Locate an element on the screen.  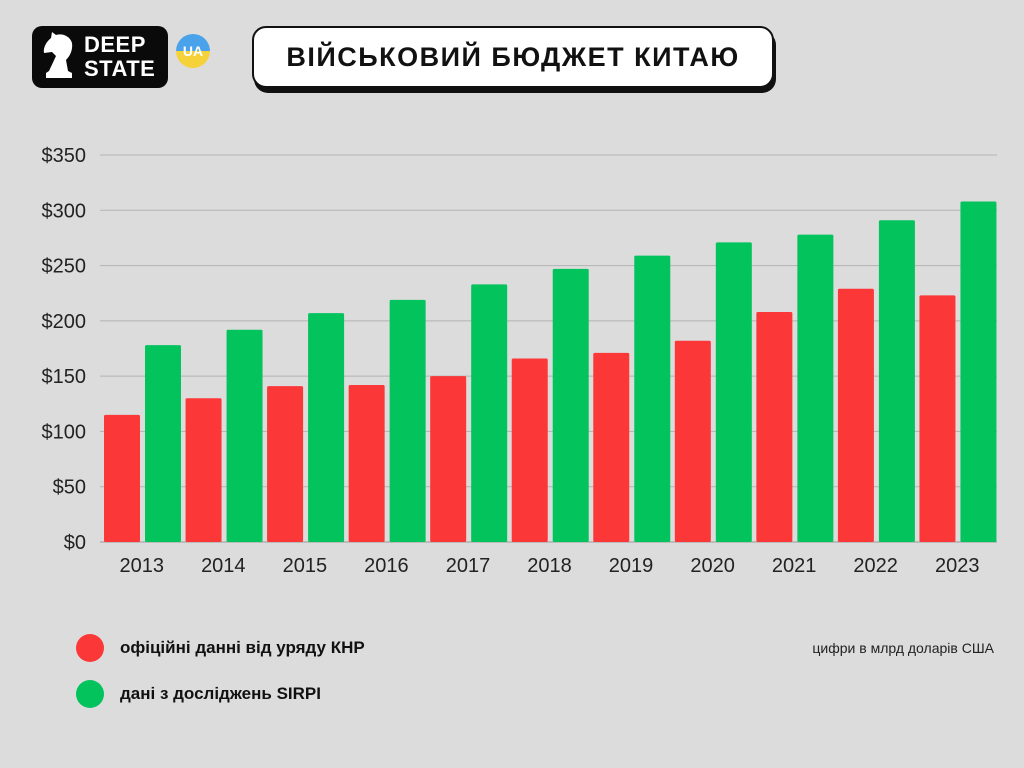
legend-item-official: офіційні данні від уряду КНР is located at coordinates (220, 648).